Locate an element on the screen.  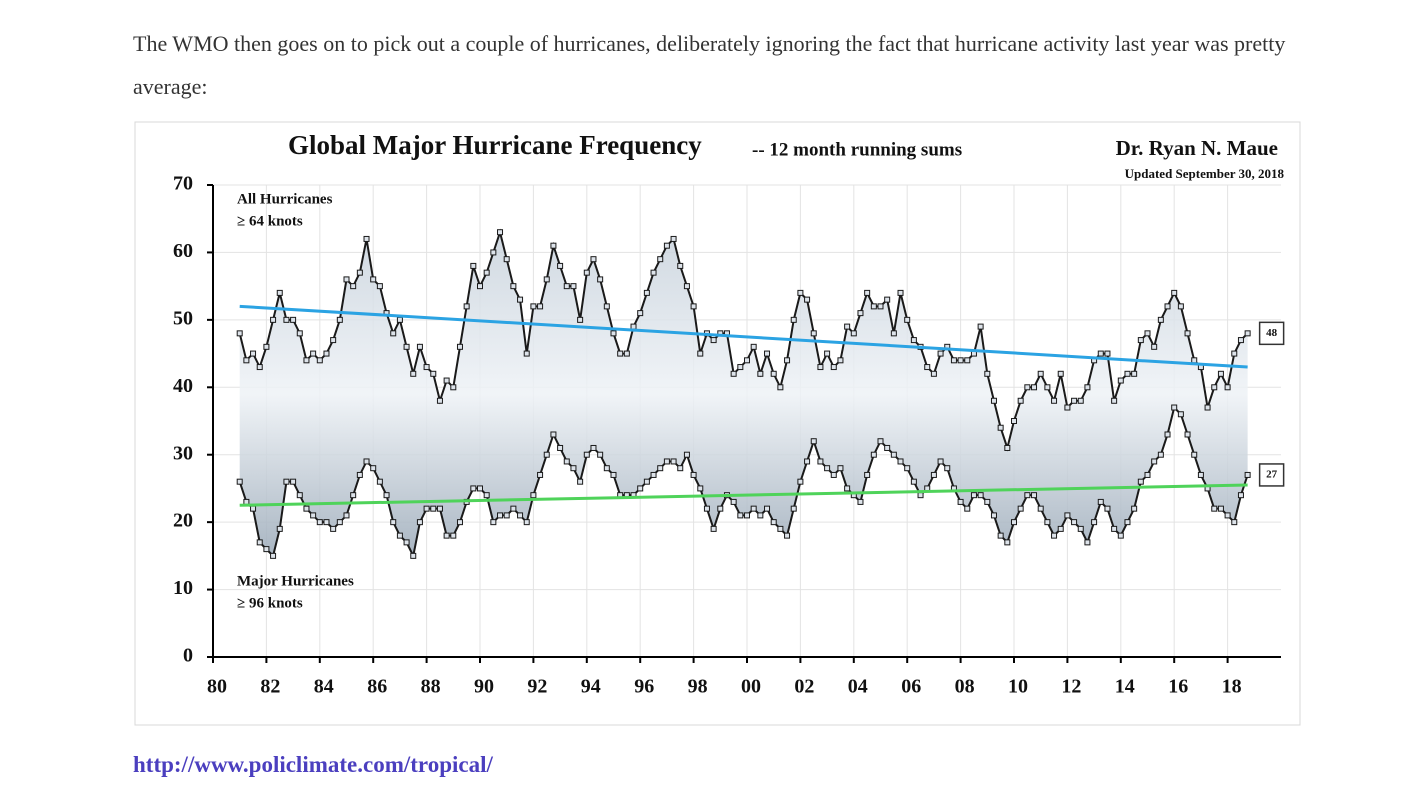
y-tick-label: 0 is located at coordinates (188, 656).